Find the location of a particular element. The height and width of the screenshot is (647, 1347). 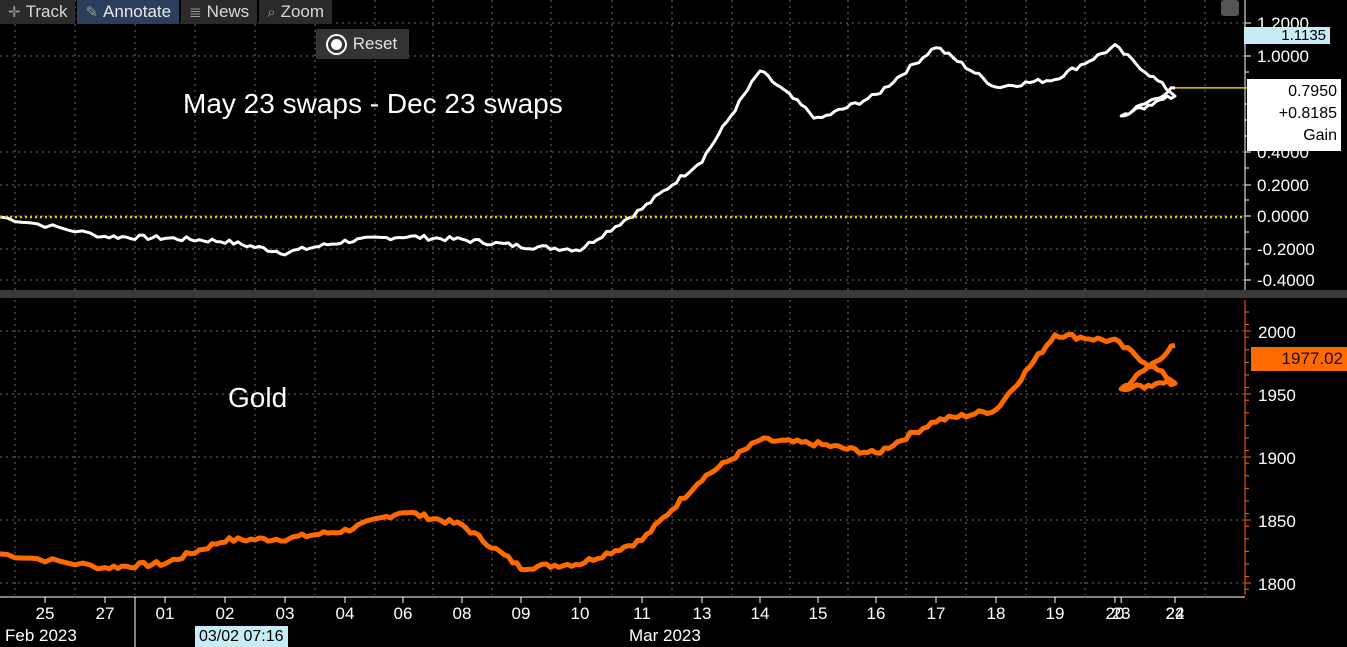

reset-label: Reset is located at coordinates (375, 43).